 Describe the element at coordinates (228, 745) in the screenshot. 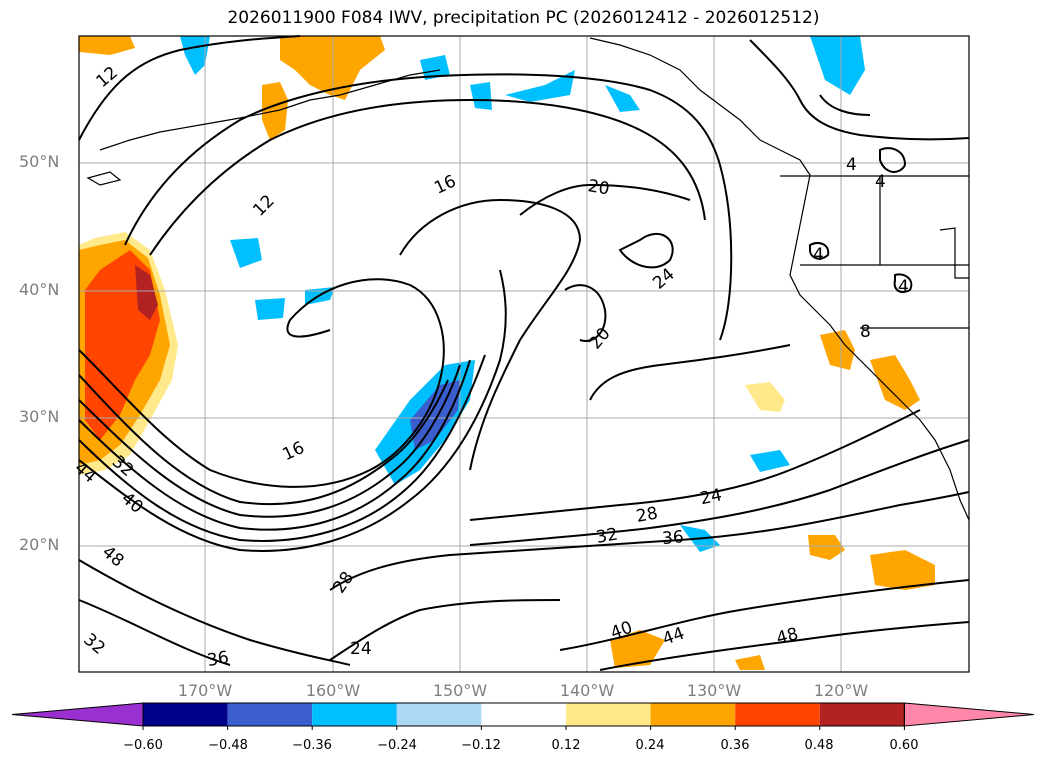

I see `colorbar-tick-label: −0.48` at that location.